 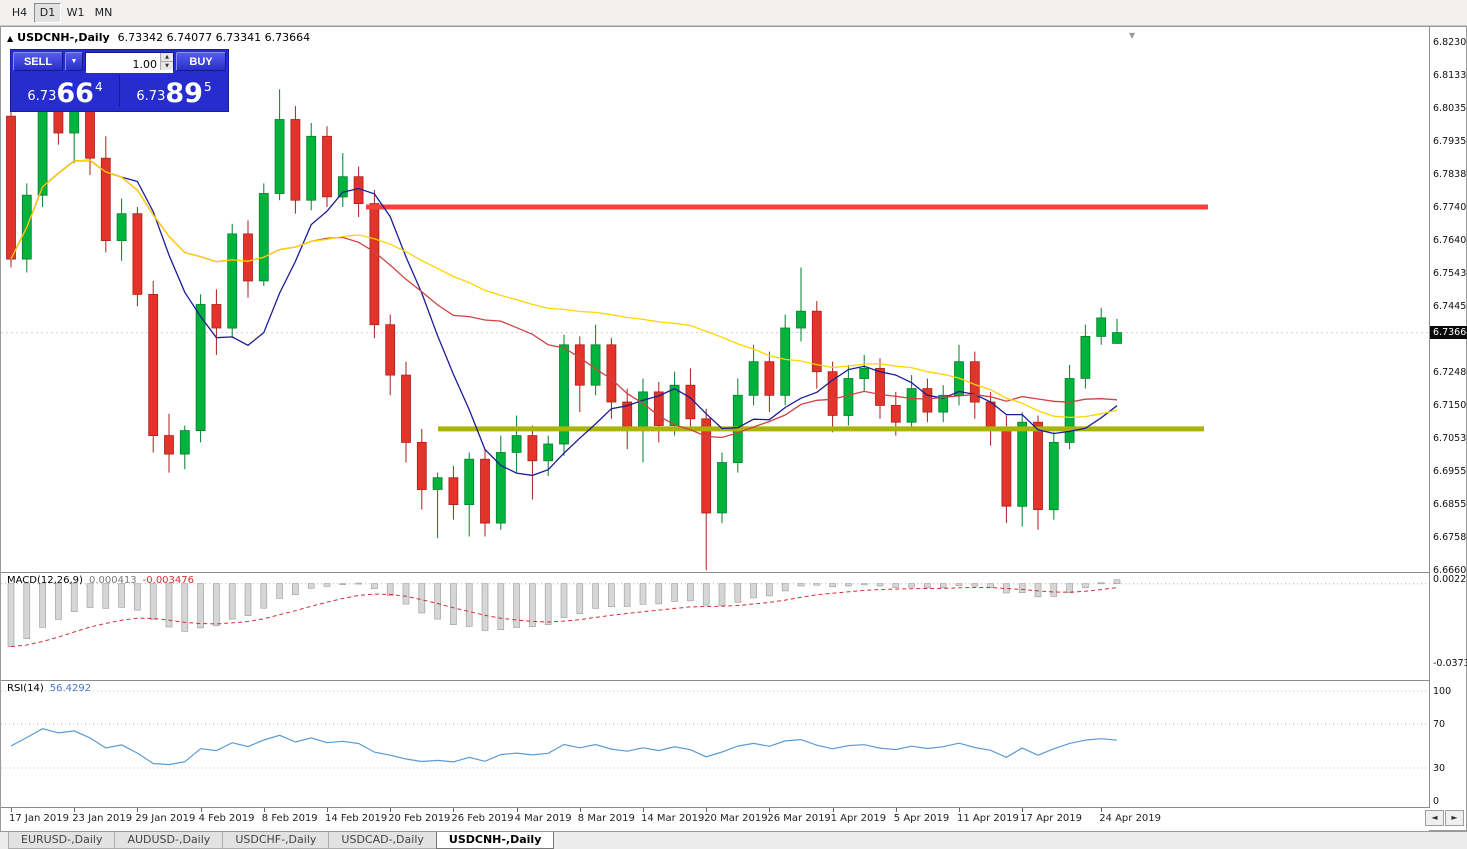 What do you see at coordinates (102, 818) in the screenshot?
I see `date-label: 23 Jan 2019` at bounding box center [102, 818].